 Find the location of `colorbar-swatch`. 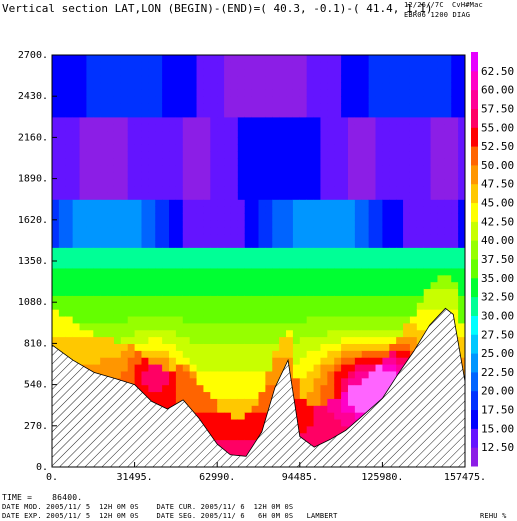

colorbar-swatch is located at coordinates (474, 457).